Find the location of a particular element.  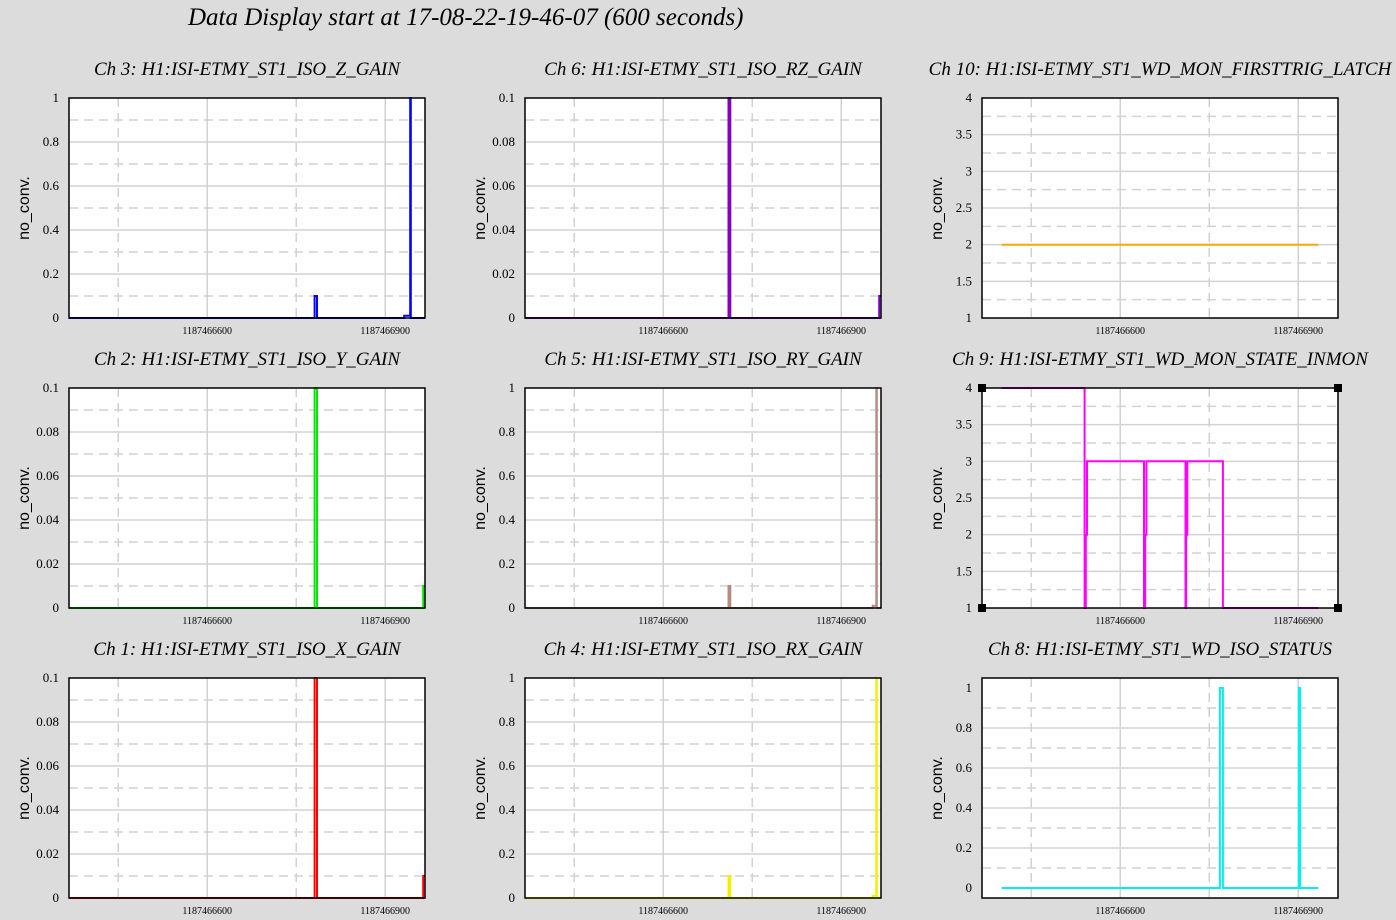

data-line-ch9 is located at coordinates (1160, 498).